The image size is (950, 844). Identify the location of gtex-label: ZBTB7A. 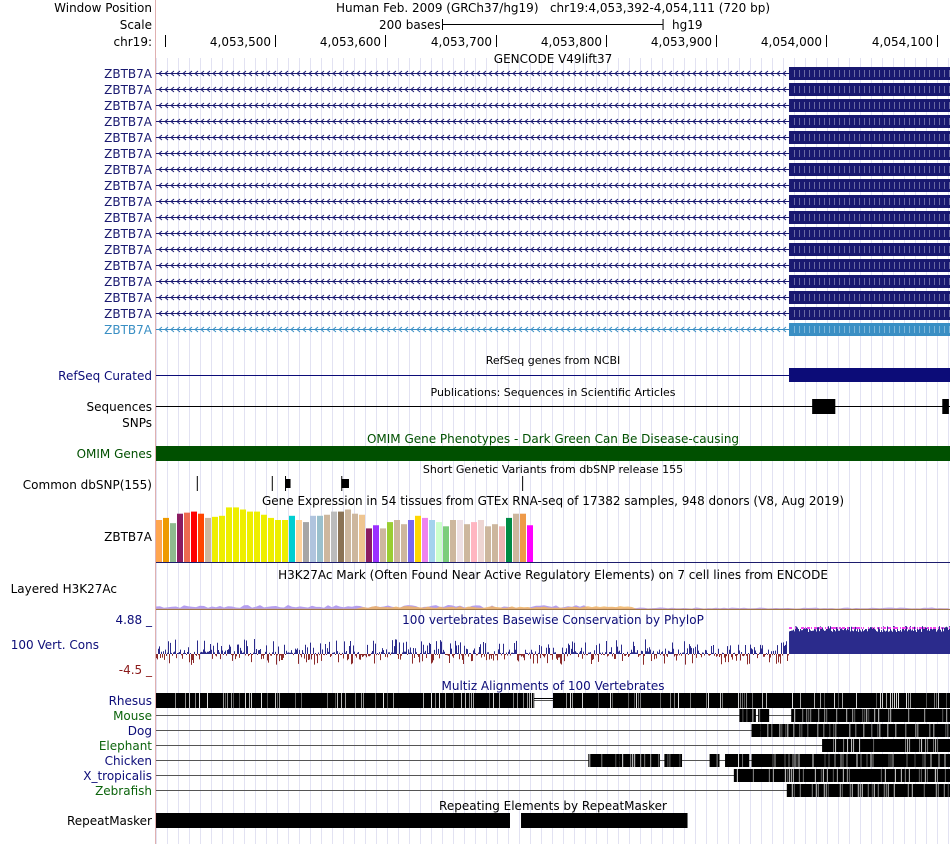
(128, 537).